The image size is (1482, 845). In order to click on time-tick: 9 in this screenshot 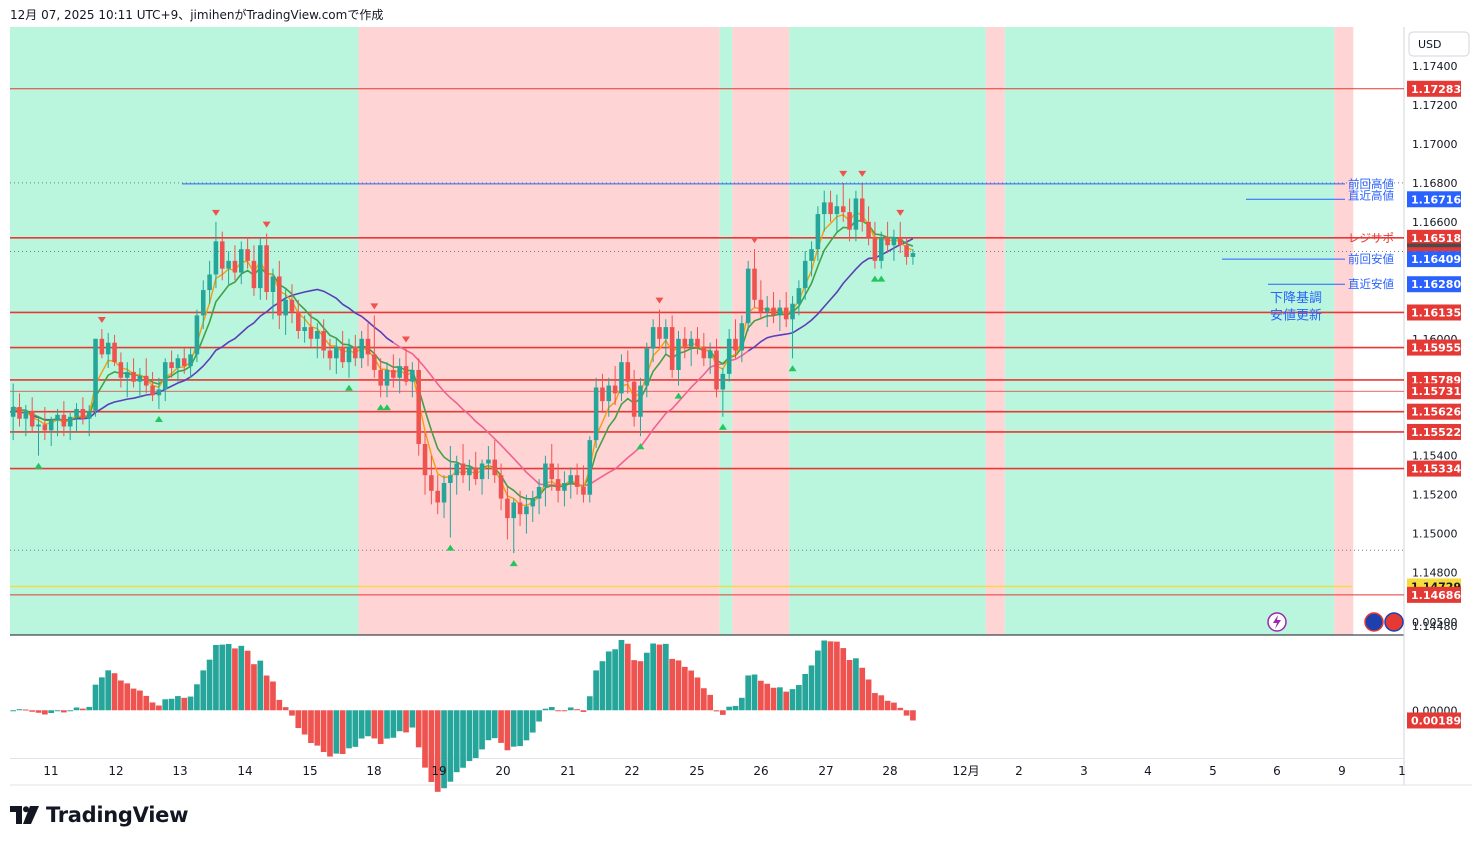, I will do `click(1342, 771)`.